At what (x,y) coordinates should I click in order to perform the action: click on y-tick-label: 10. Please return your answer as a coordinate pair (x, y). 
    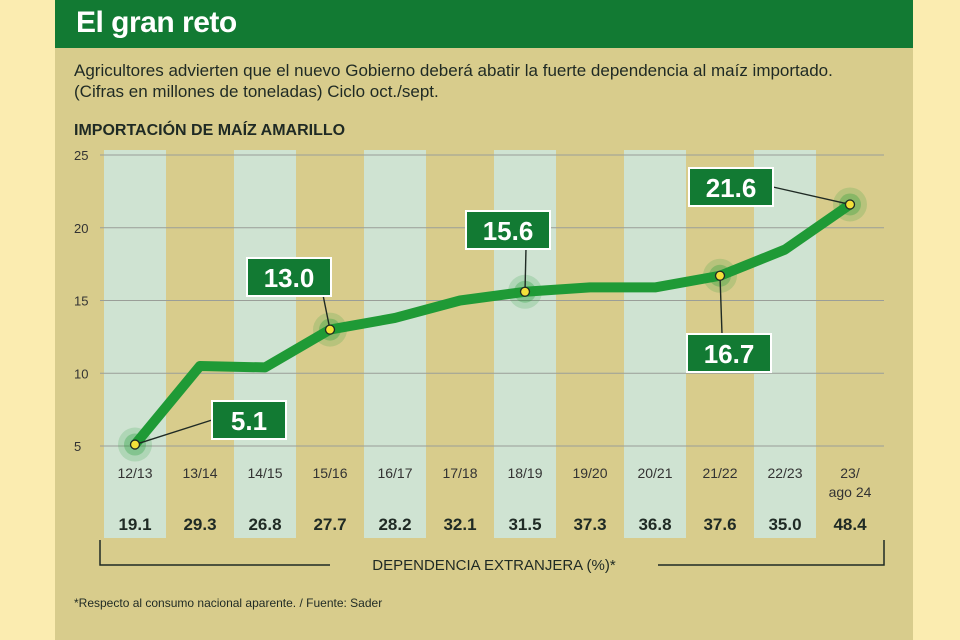
    Looking at the image, I should click on (81, 373).